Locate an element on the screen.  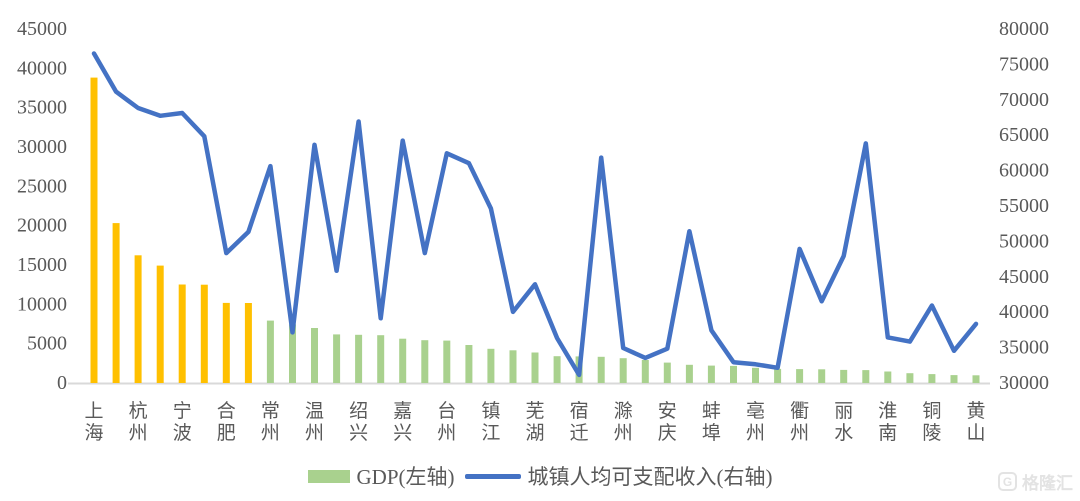
left-axis-tick: 20000 is located at coordinates (42, 226).